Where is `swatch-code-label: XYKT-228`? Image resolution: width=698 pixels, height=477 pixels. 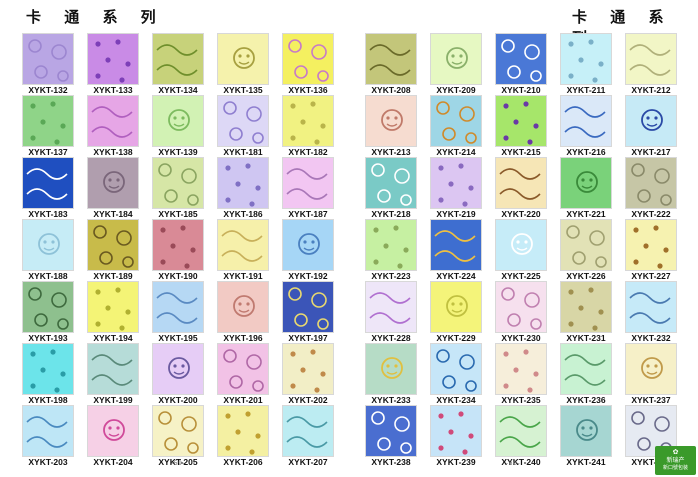
swatch-code-label: XYKT-228 is located at coordinates (391, 338).